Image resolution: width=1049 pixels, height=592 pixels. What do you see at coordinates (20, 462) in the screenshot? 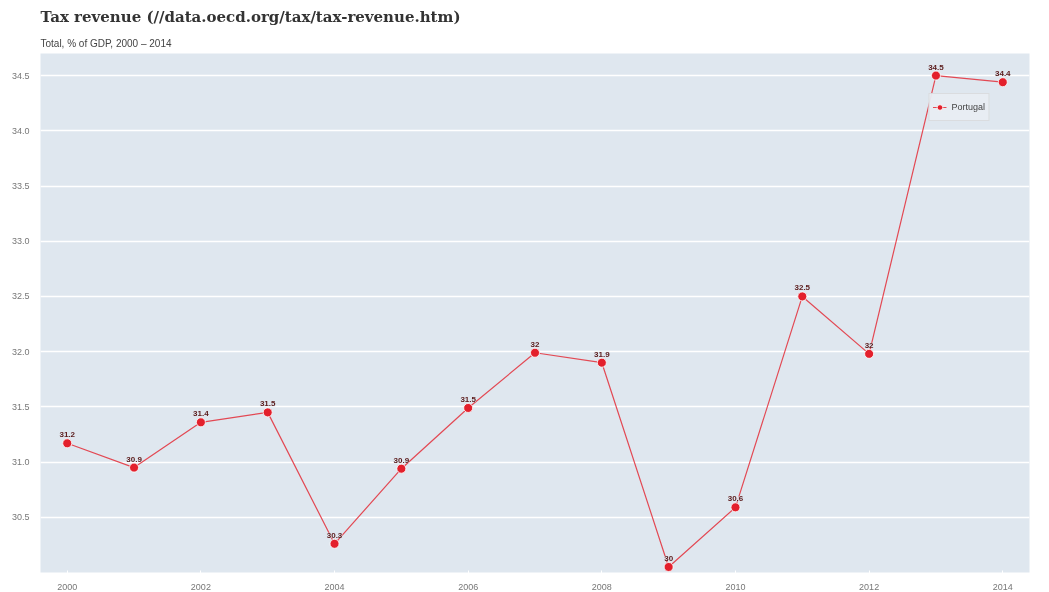
I see `y-tick-label: 31.0` at bounding box center [20, 462].